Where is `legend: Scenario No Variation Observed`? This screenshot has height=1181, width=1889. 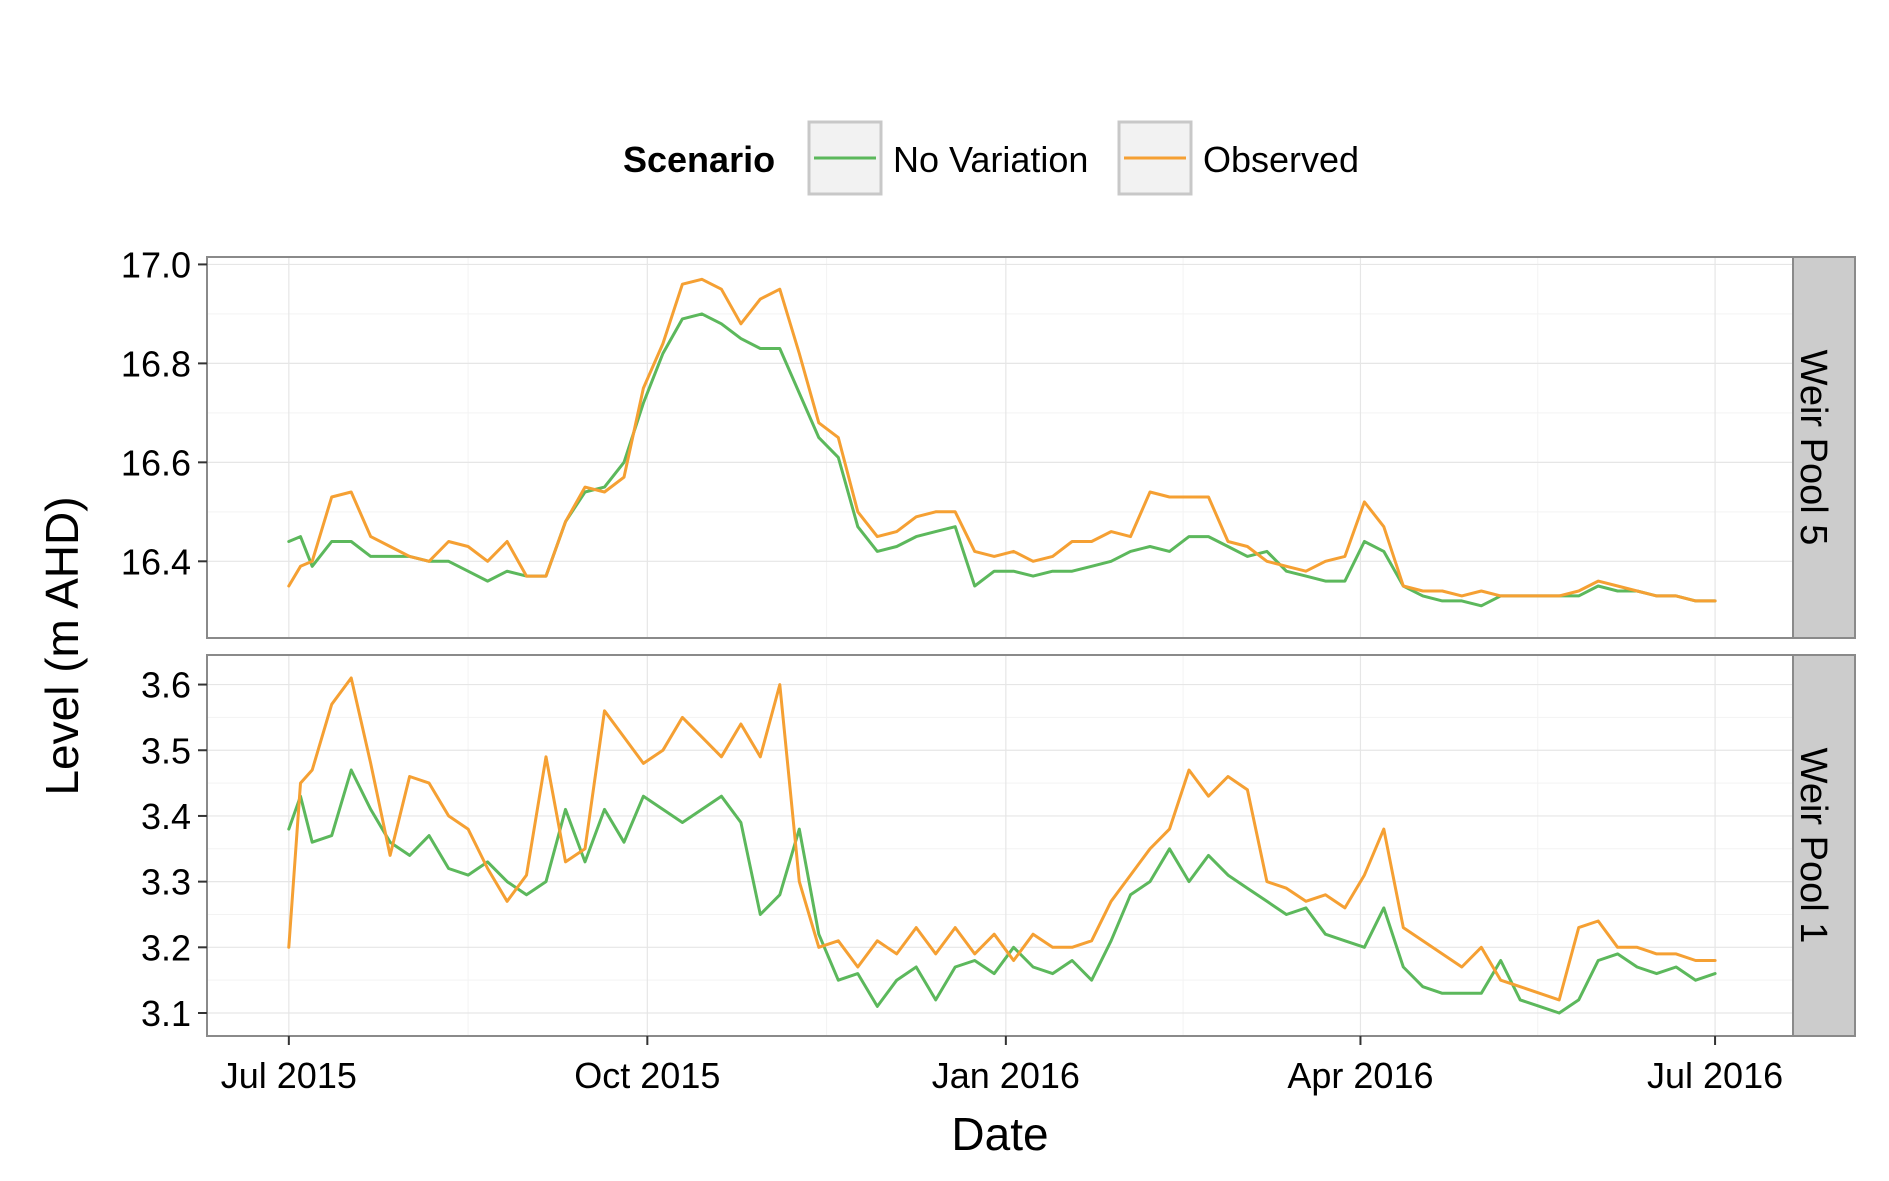 legend: Scenario No Variation Observed is located at coordinates (991, 158).